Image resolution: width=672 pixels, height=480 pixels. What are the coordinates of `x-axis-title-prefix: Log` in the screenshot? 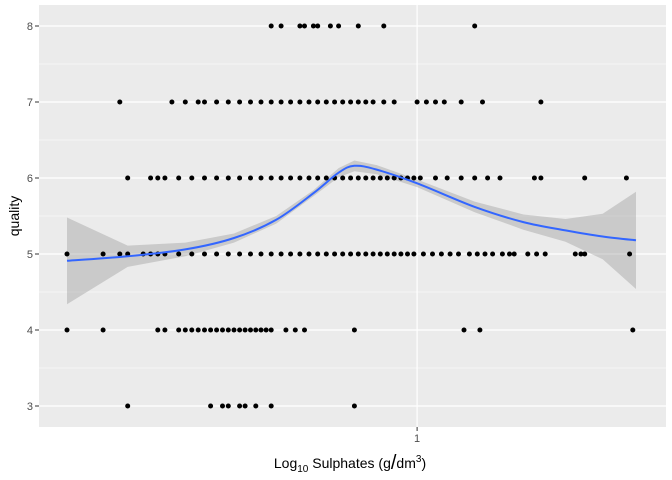 It's located at (285, 463).